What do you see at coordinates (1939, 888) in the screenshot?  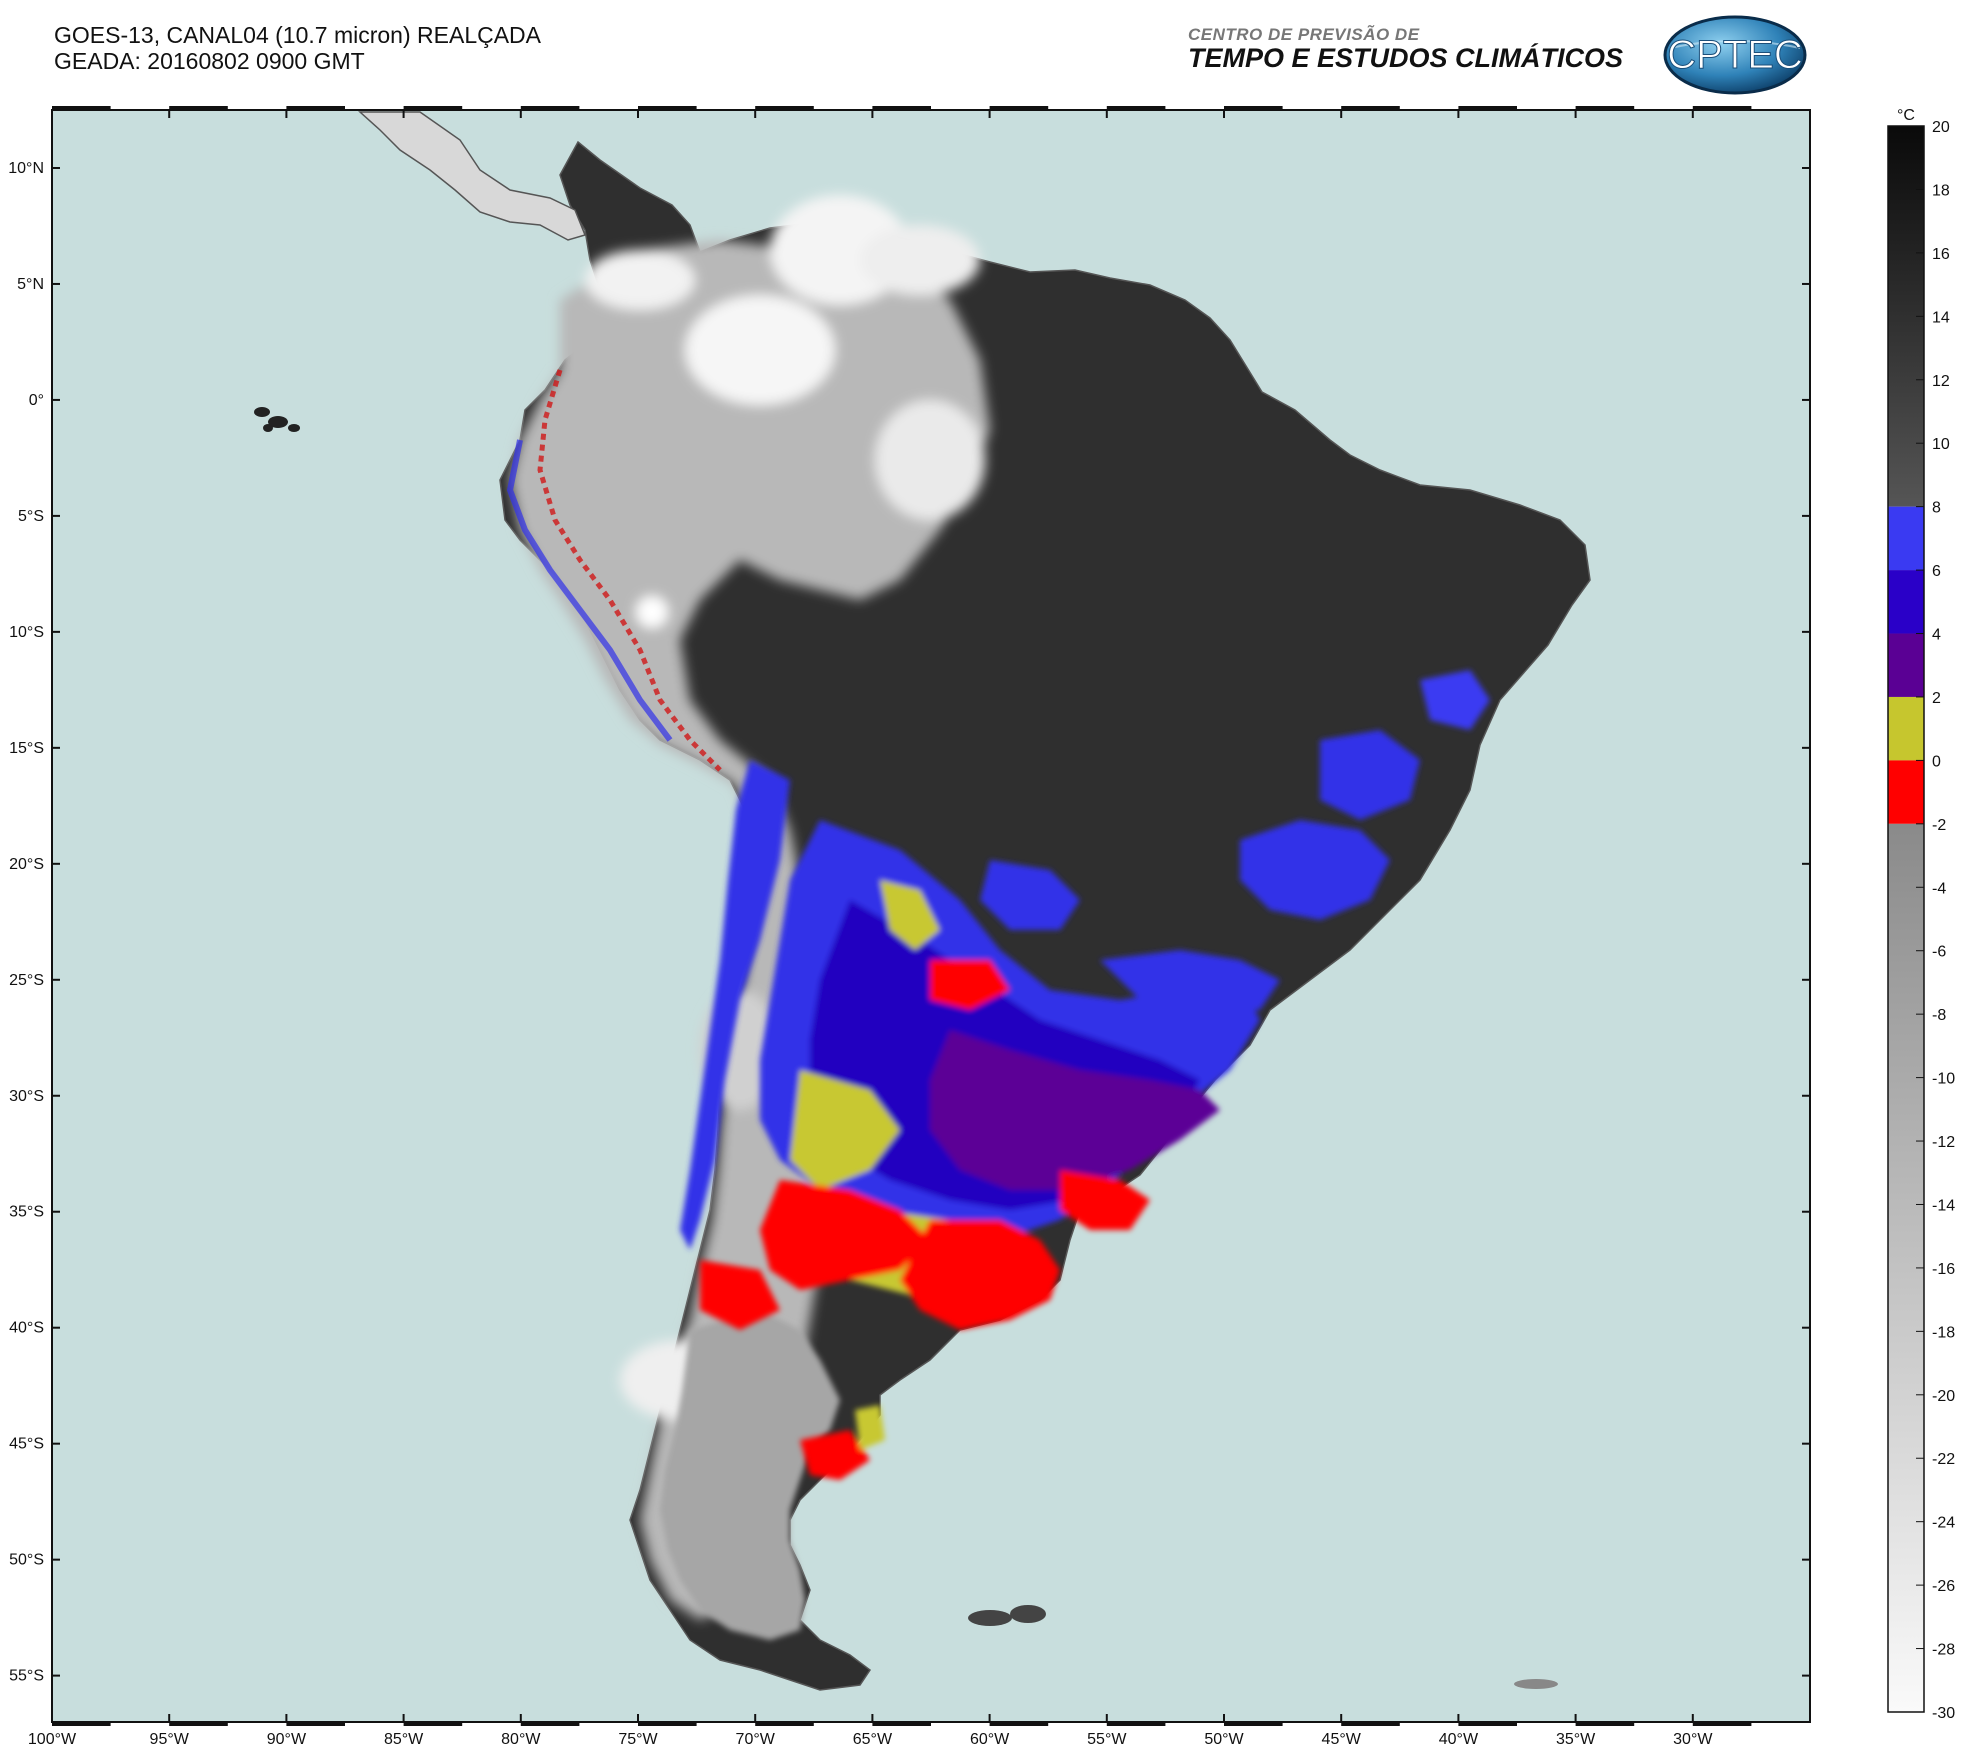 I see `colorbar-tick-label: -4` at bounding box center [1939, 888].